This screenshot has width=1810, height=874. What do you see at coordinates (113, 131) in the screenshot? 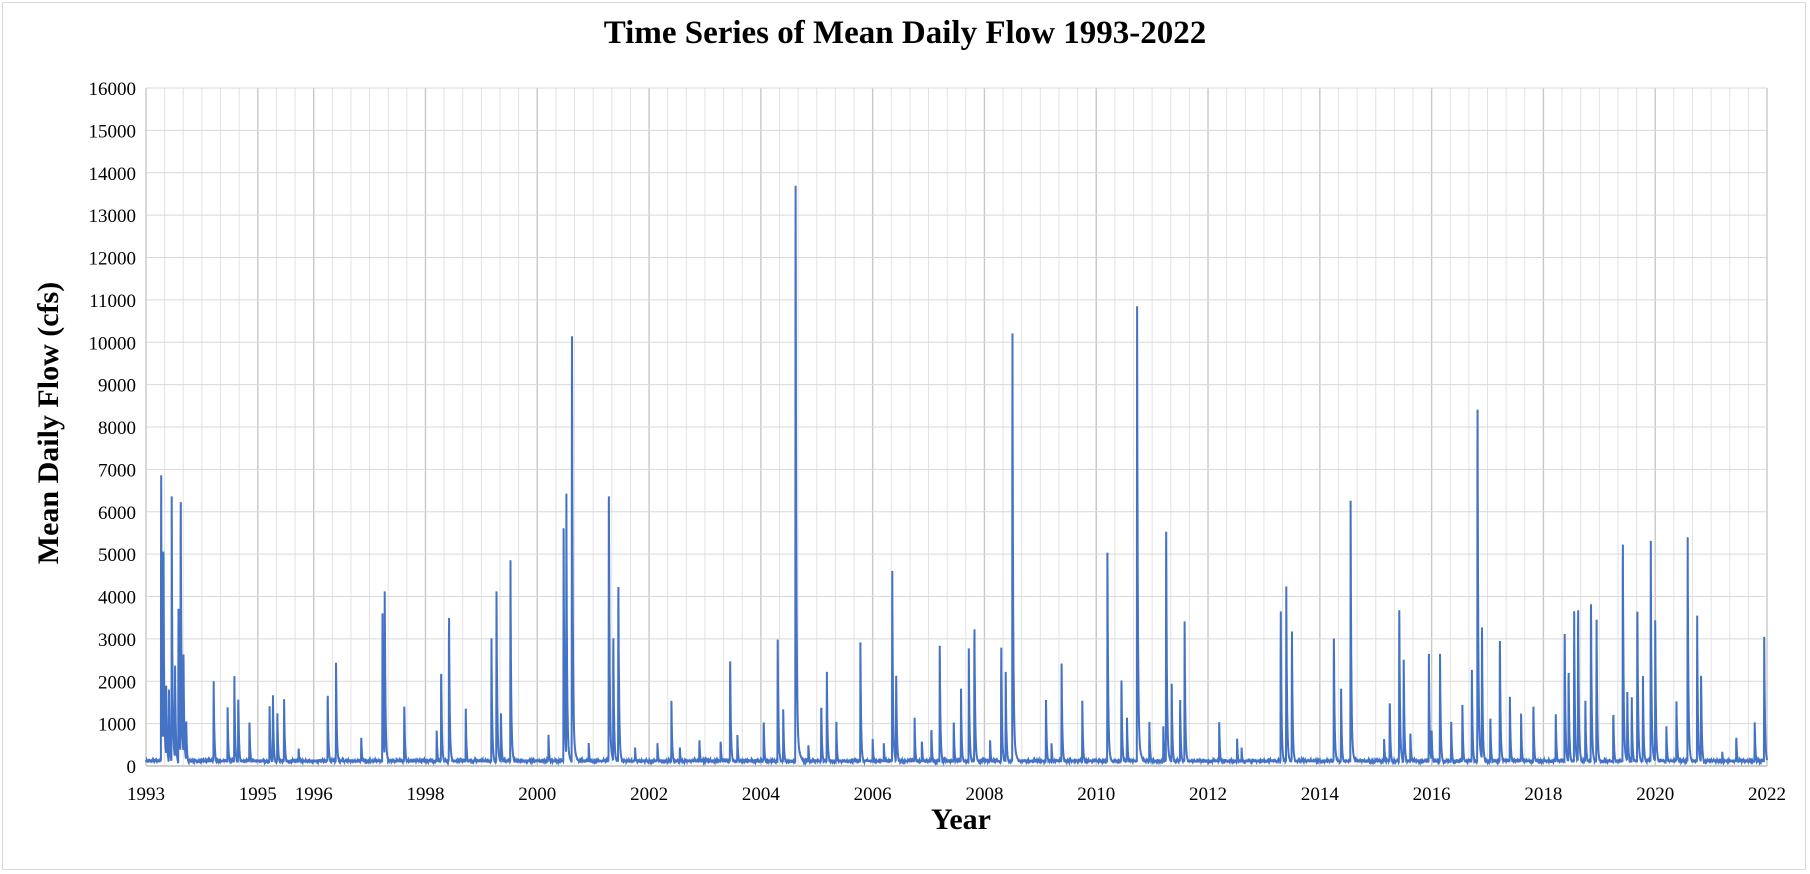
I see `y-tick-label: 15000` at bounding box center [113, 131].